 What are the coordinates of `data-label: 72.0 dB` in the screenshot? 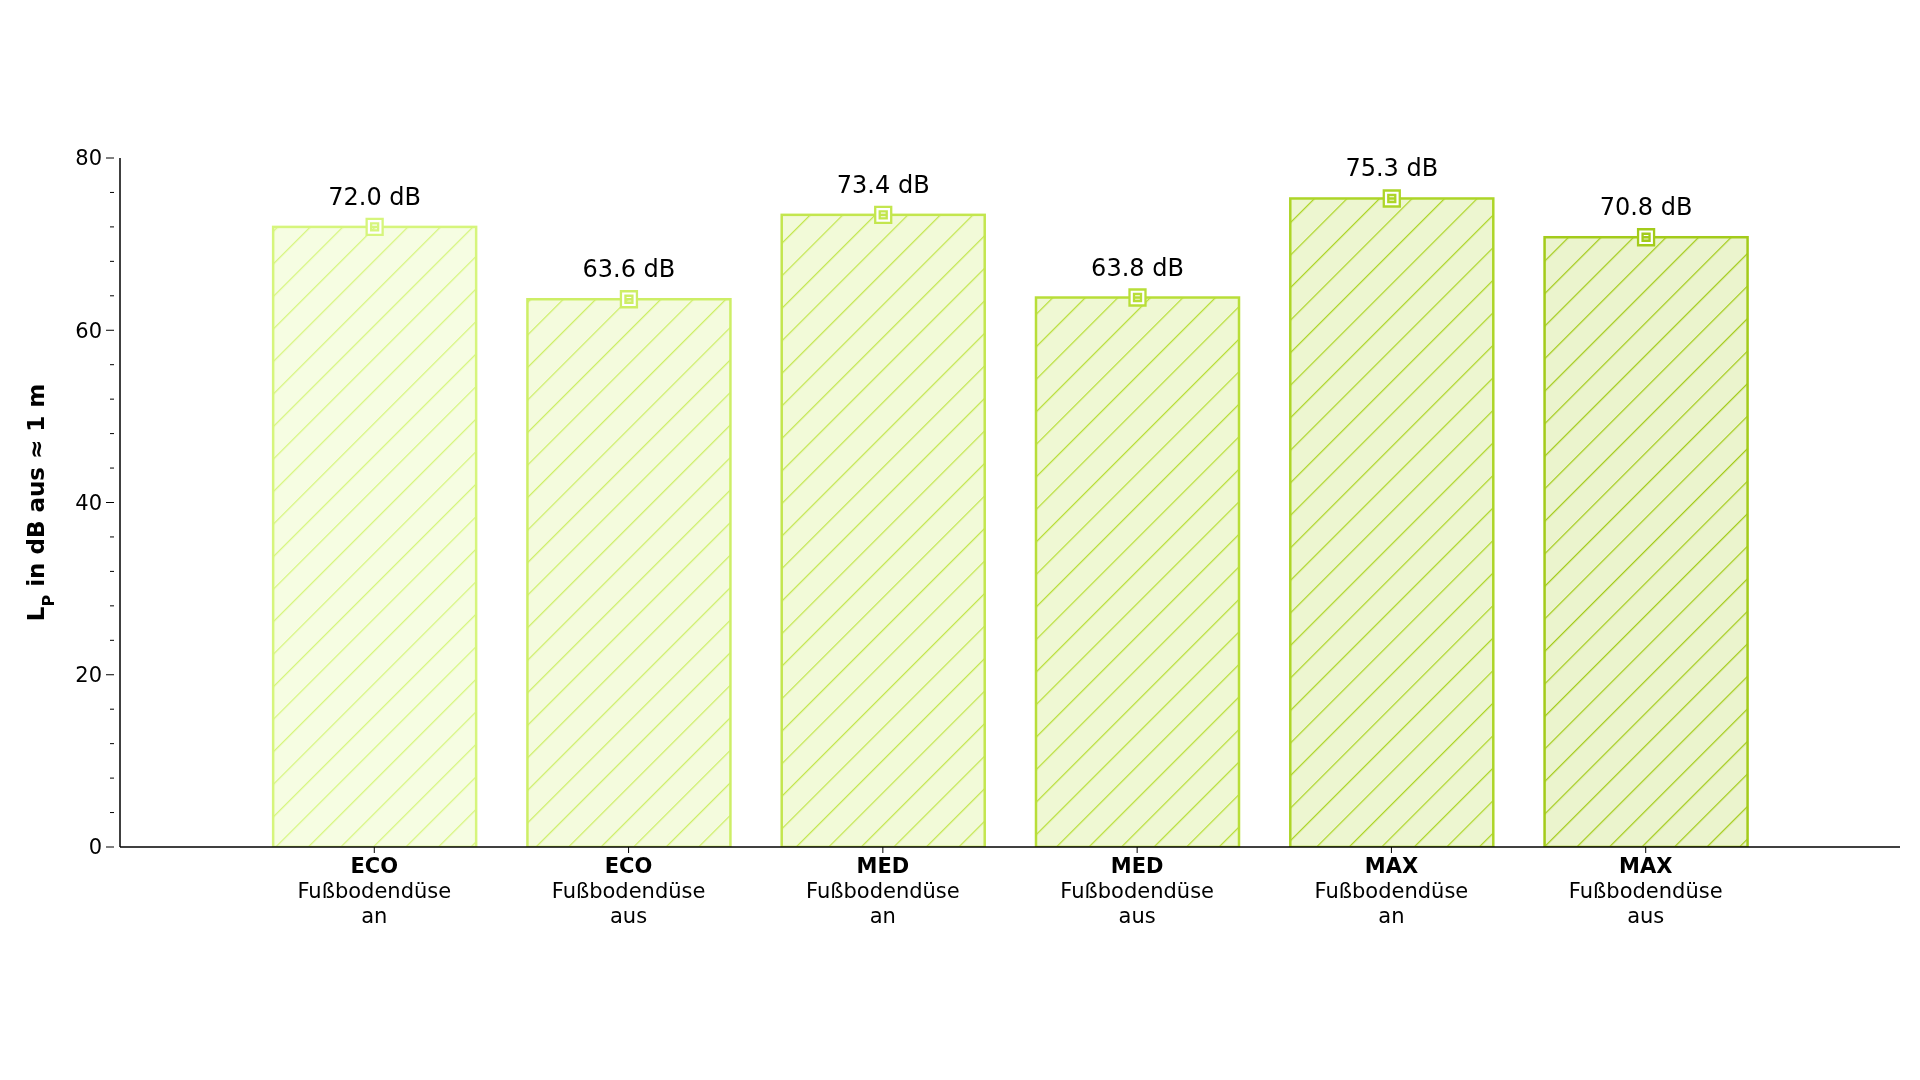 It's located at (375, 196).